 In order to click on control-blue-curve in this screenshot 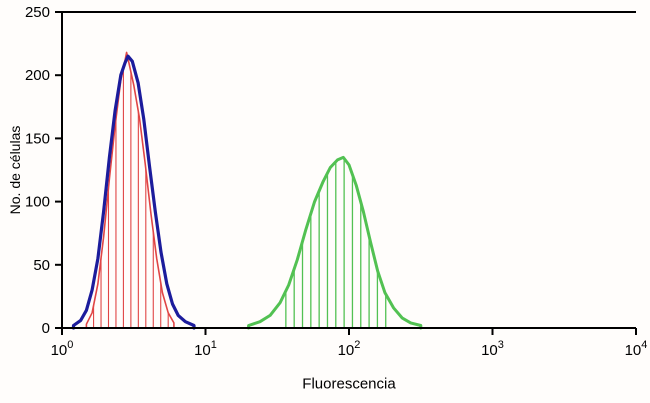, I will do `click(133, 192)`.